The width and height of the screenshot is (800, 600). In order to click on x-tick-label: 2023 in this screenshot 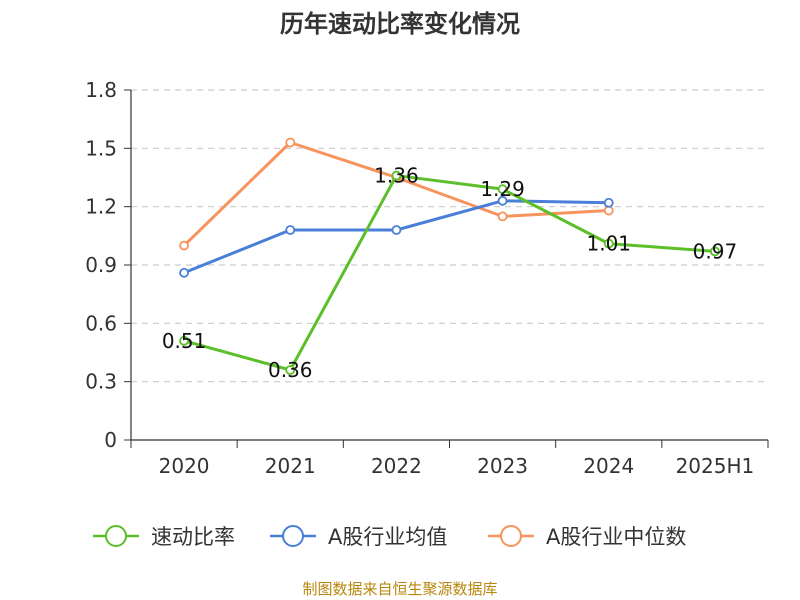, I will do `click(502, 466)`.